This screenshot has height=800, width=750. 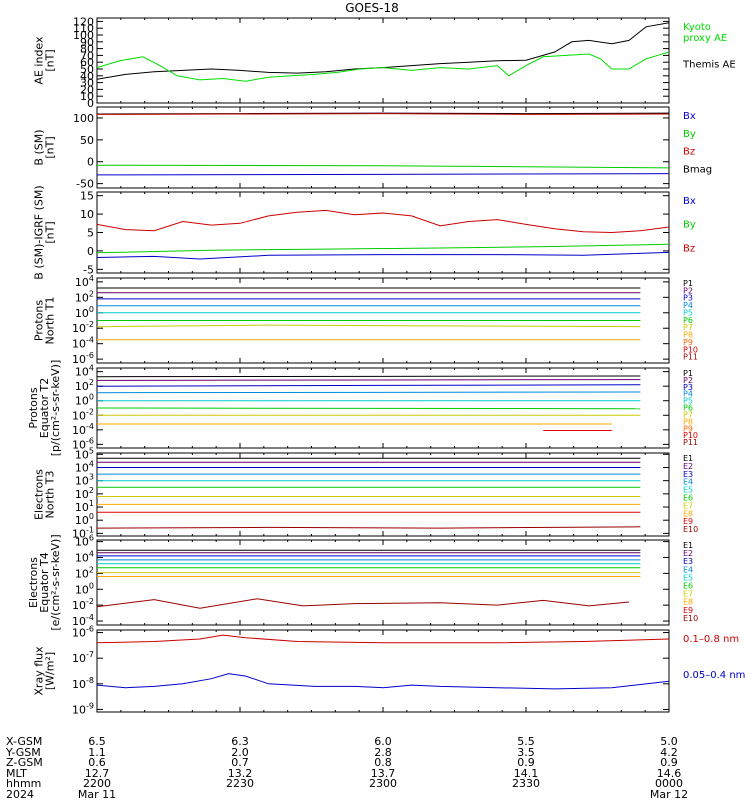 I want to click on series-e10, so click(x=368, y=527).